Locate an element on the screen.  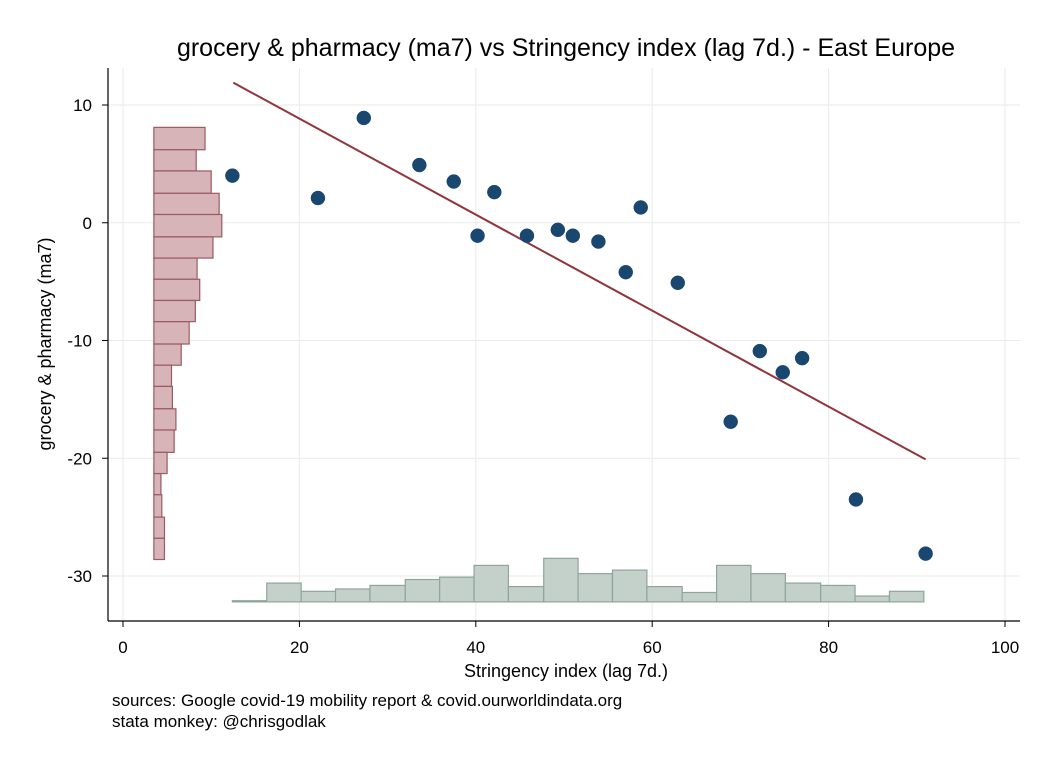
y-tick-label: -30 is located at coordinates (79, 576).